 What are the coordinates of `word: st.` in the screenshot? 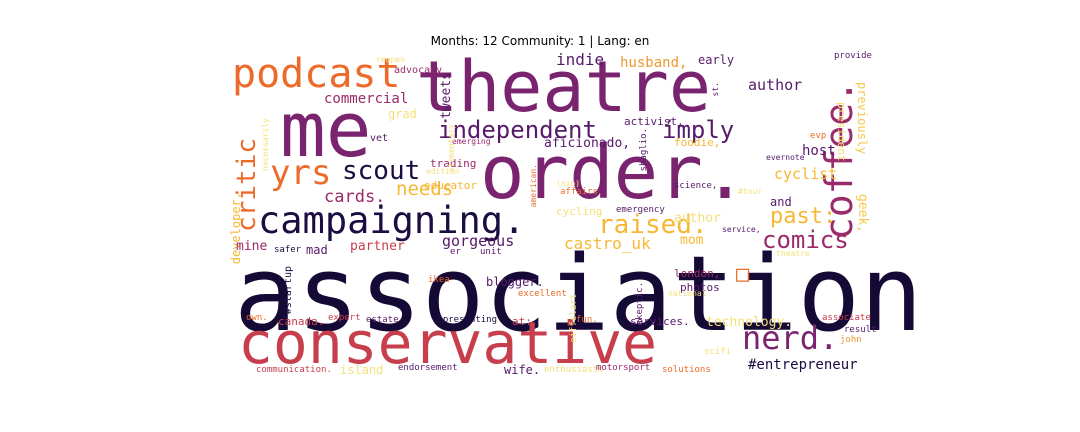 It's located at (715, 89).